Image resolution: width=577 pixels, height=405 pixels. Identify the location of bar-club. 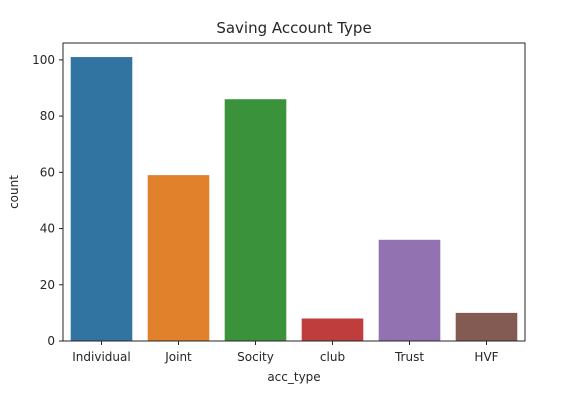
(332, 329).